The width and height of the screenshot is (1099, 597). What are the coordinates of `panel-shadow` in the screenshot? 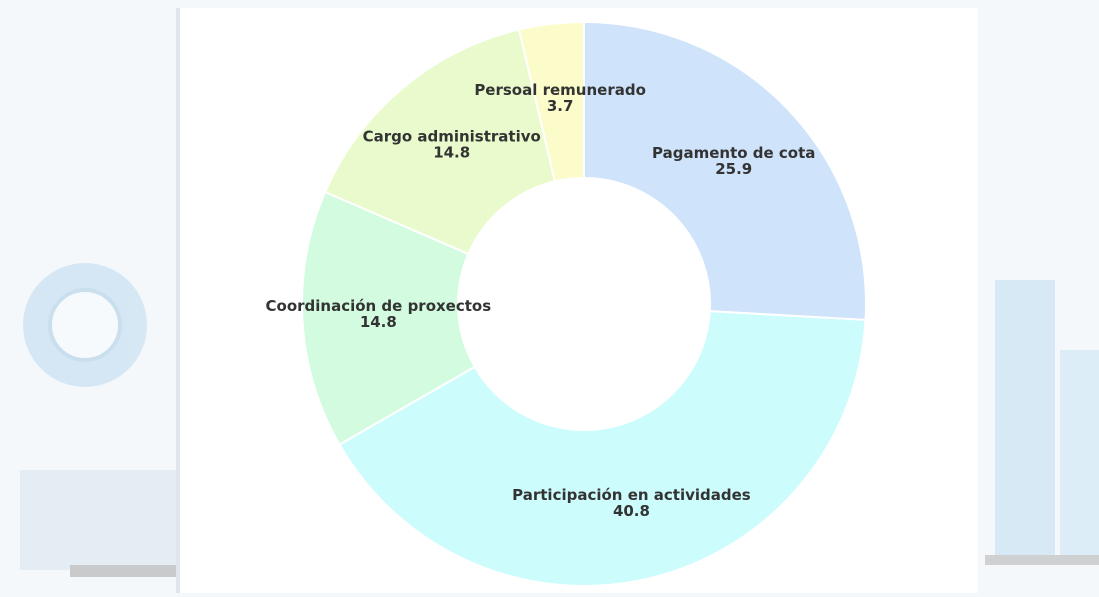 It's located at (178, 300).